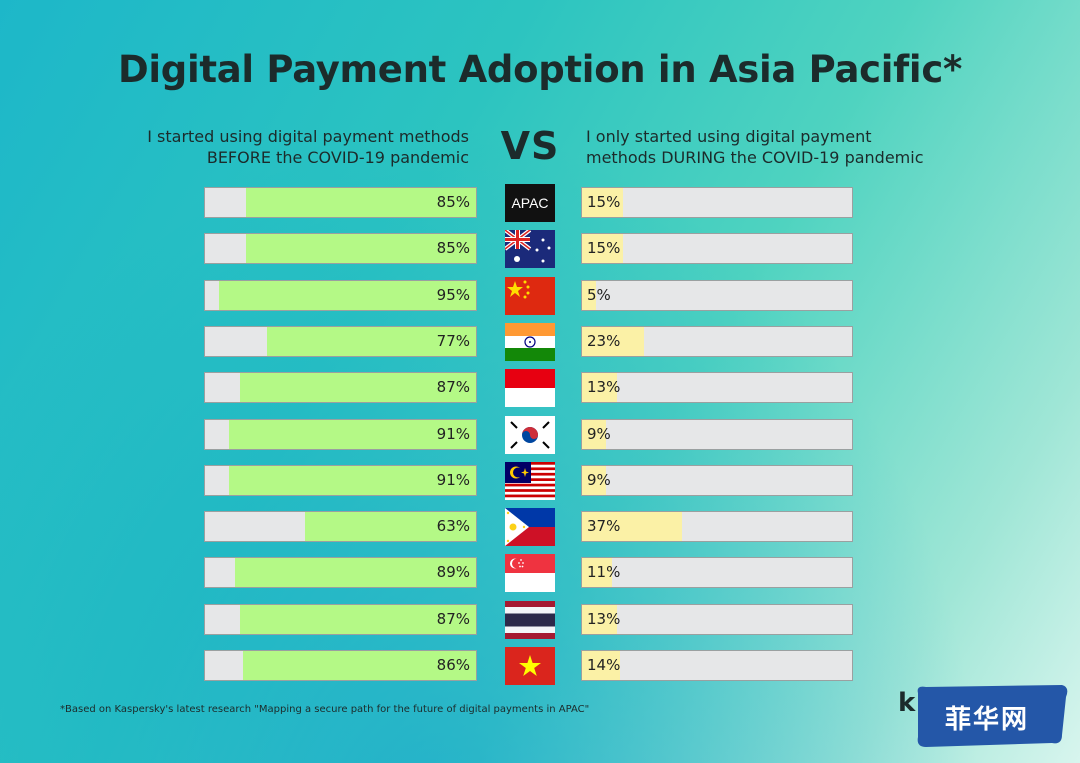 The image size is (1080, 763). I want to click on vs-label: VS, so click(530, 146).